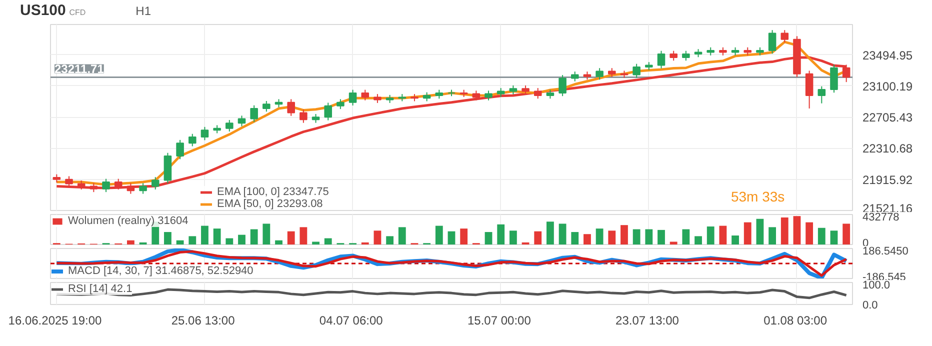  Describe the element at coordinates (499, 321) in the screenshot. I see `x-tick-label: 15.07 00:00` at that location.